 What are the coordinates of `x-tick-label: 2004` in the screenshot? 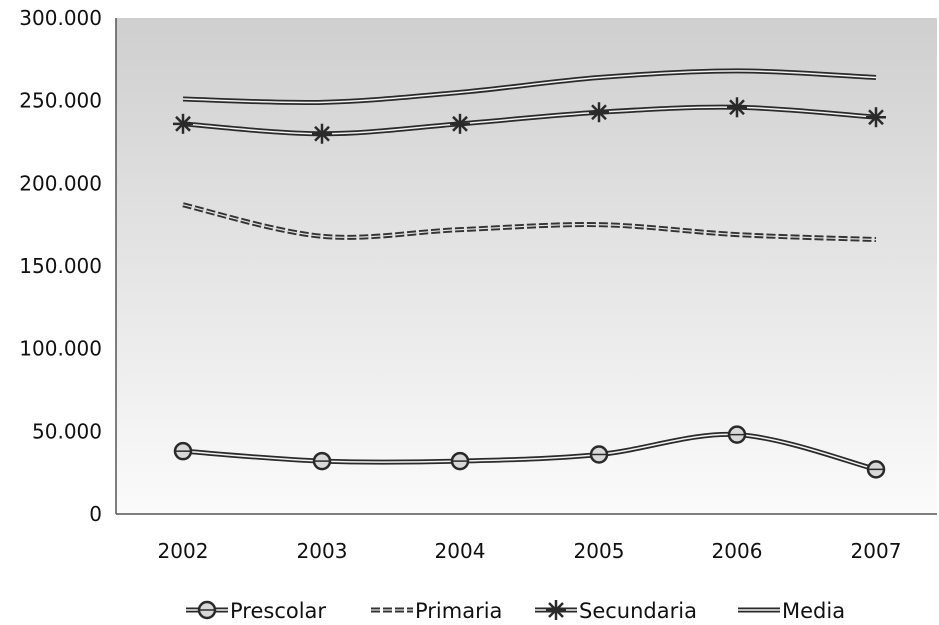 It's located at (460, 551).